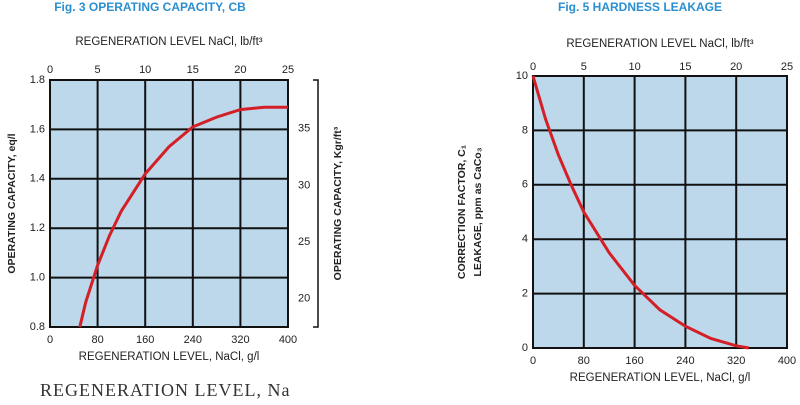  Describe the element at coordinates (304, 242) in the screenshot. I see `y2-tick-label: 25` at that location.